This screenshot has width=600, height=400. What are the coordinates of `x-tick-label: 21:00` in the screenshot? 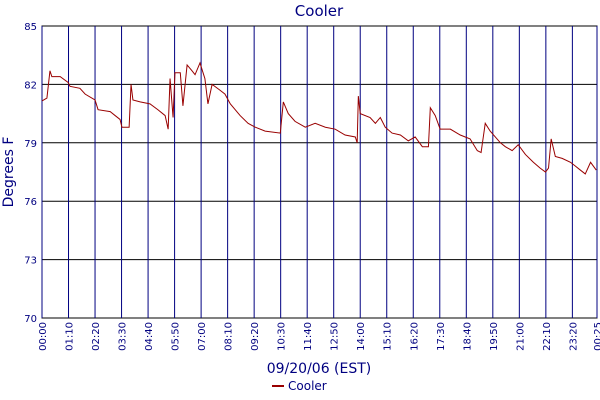 It's located at (520, 336).